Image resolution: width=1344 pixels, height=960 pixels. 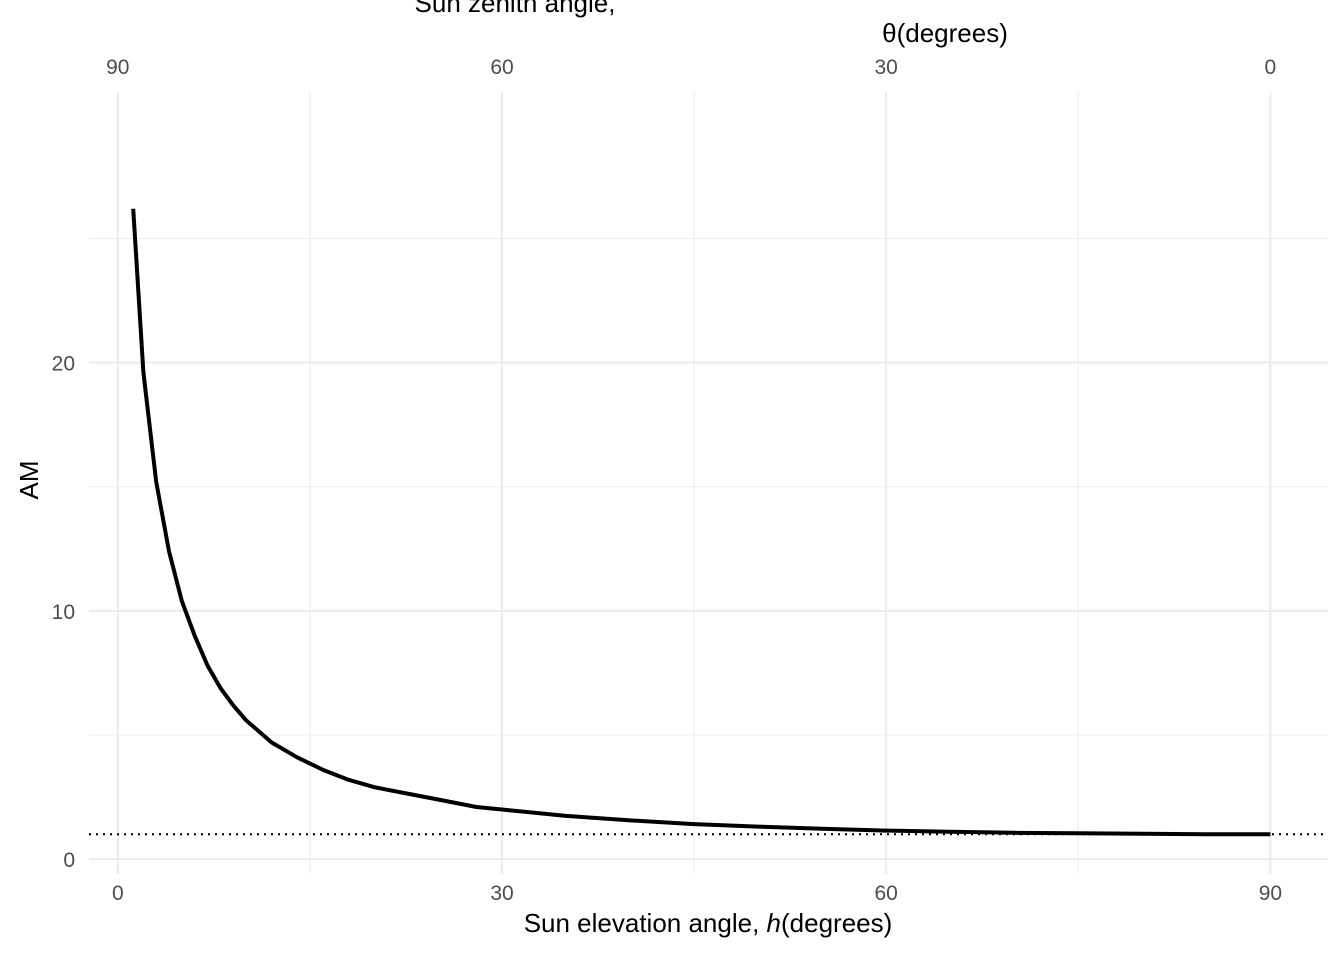 I want to click on y-axis-title: AM, so click(x=29, y=480).